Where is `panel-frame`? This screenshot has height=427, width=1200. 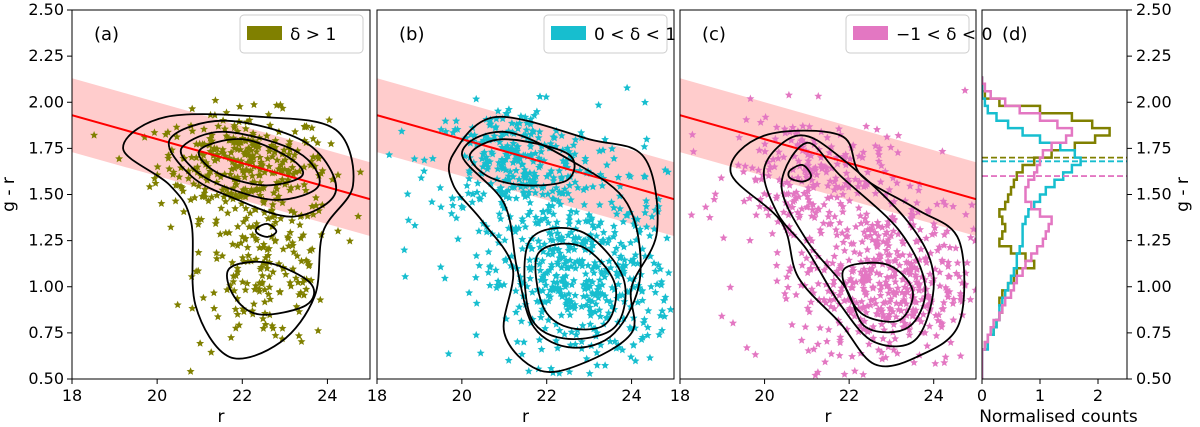 panel-frame is located at coordinates (1054, 194).